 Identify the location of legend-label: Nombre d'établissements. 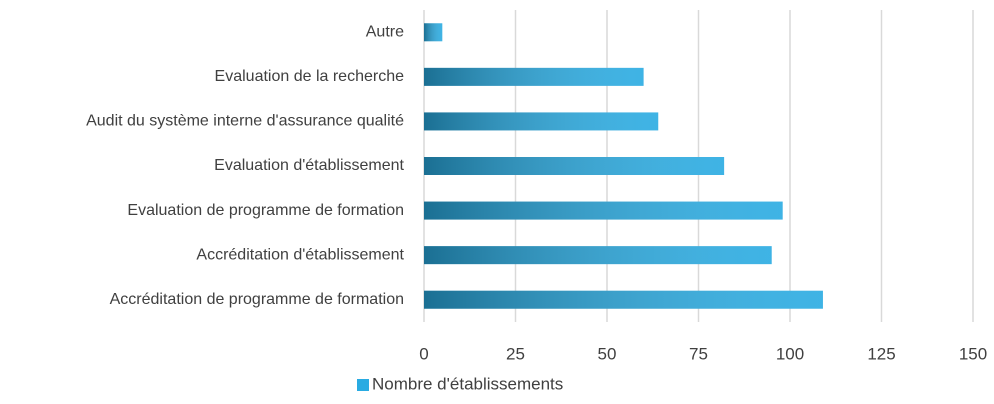
(467, 383).